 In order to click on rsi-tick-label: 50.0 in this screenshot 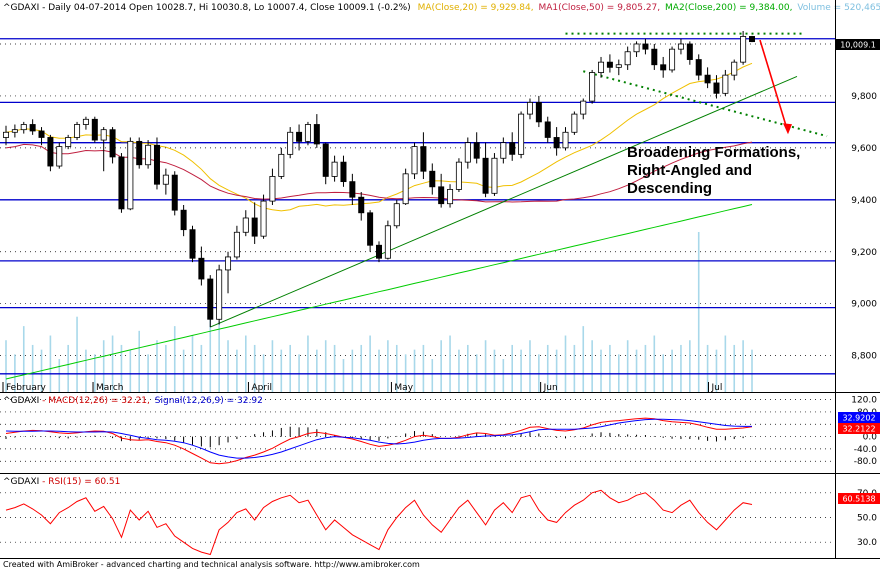, I will do `click(867, 519)`.